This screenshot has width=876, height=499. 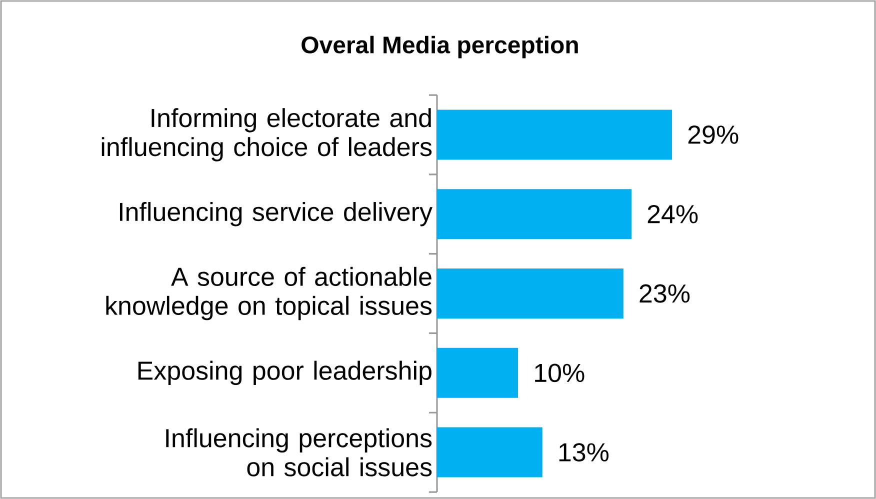 What do you see at coordinates (269, 293) in the screenshot?
I see `y-tick-label: A source of actionable knowledge on topical issues` at bounding box center [269, 293].